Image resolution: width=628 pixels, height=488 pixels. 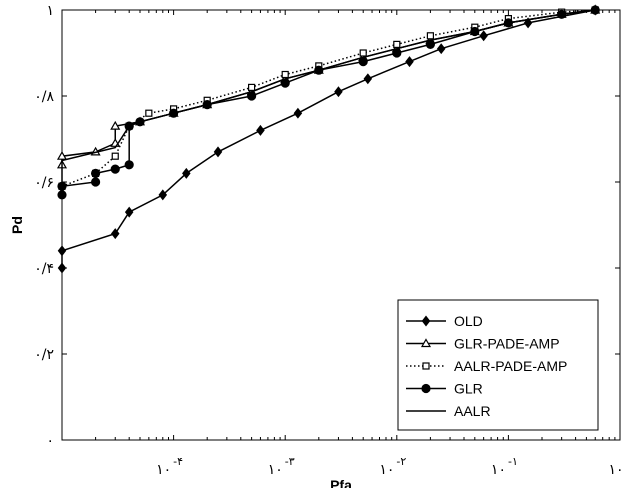 What do you see at coordinates (472, 411) in the screenshot?
I see `legend-label: AALR` at bounding box center [472, 411].